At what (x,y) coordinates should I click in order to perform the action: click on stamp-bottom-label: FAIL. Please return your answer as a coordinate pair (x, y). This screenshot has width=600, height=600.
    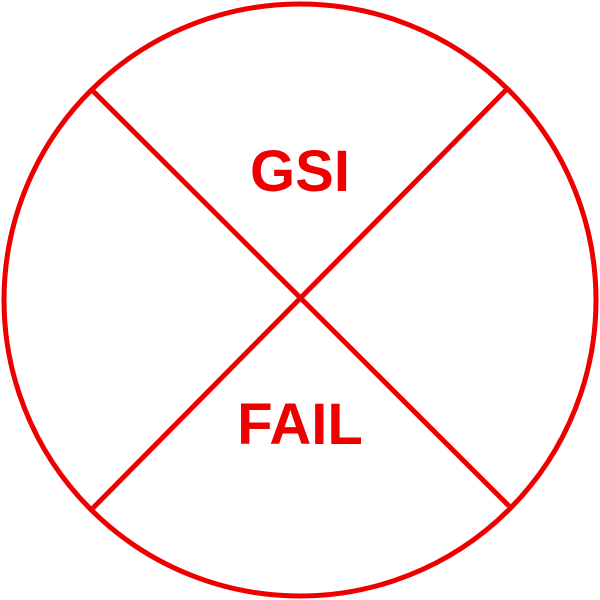
    Looking at the image, I should click on (300, 424).